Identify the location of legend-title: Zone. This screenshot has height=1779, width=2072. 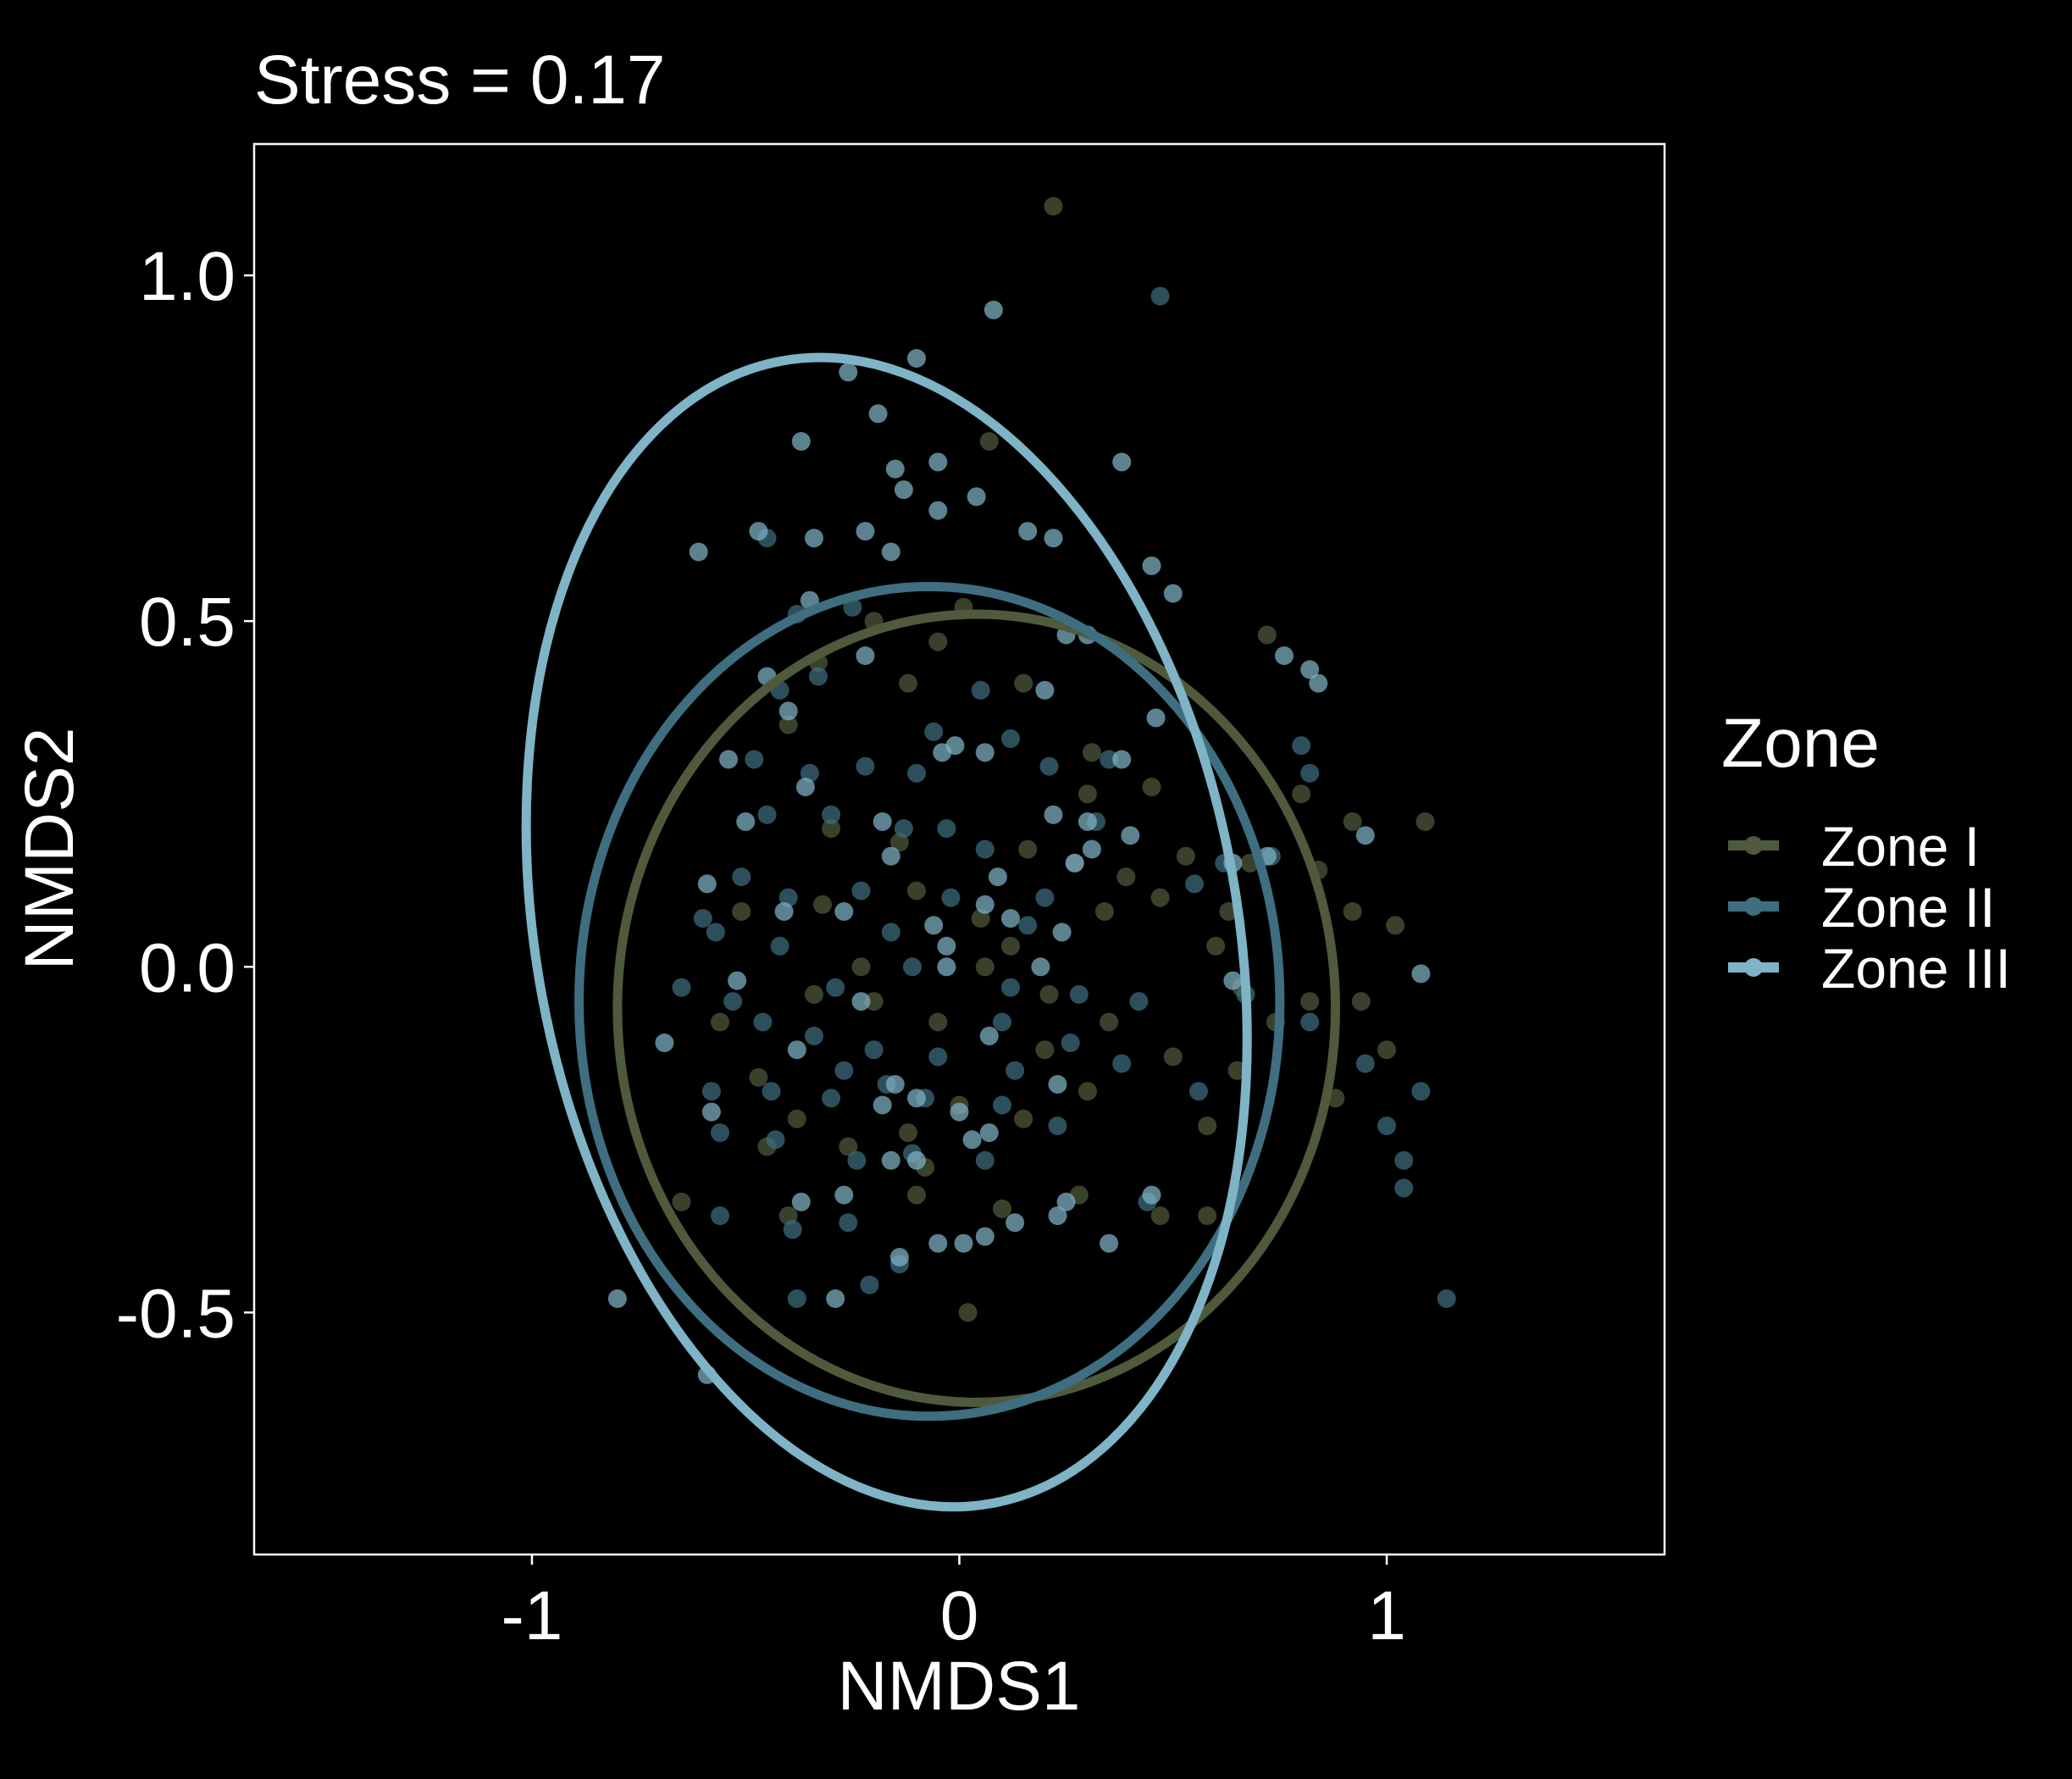
(1800, 743).